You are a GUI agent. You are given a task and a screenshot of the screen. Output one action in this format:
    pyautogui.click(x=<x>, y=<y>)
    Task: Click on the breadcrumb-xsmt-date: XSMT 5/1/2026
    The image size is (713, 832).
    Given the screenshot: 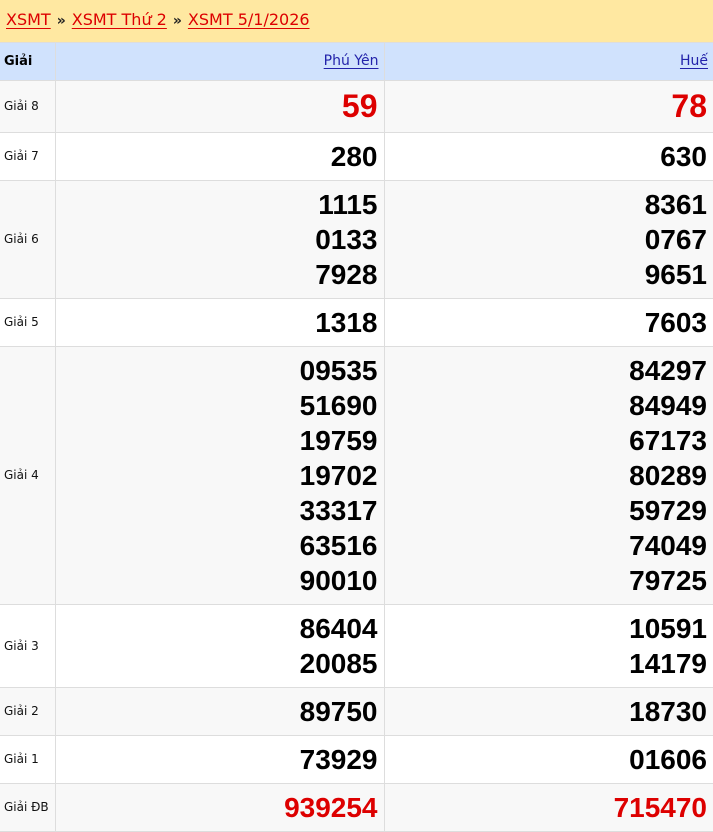 What is the action you would take?
    pyautogui.click(x=248, y=19)
    